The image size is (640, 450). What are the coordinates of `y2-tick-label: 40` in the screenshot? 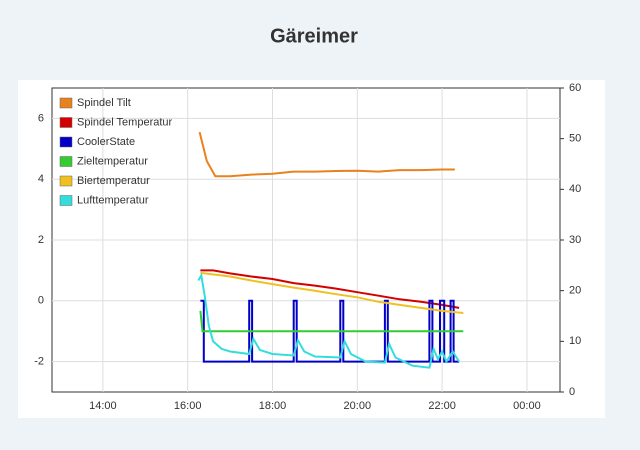 It's located at (575, 189).